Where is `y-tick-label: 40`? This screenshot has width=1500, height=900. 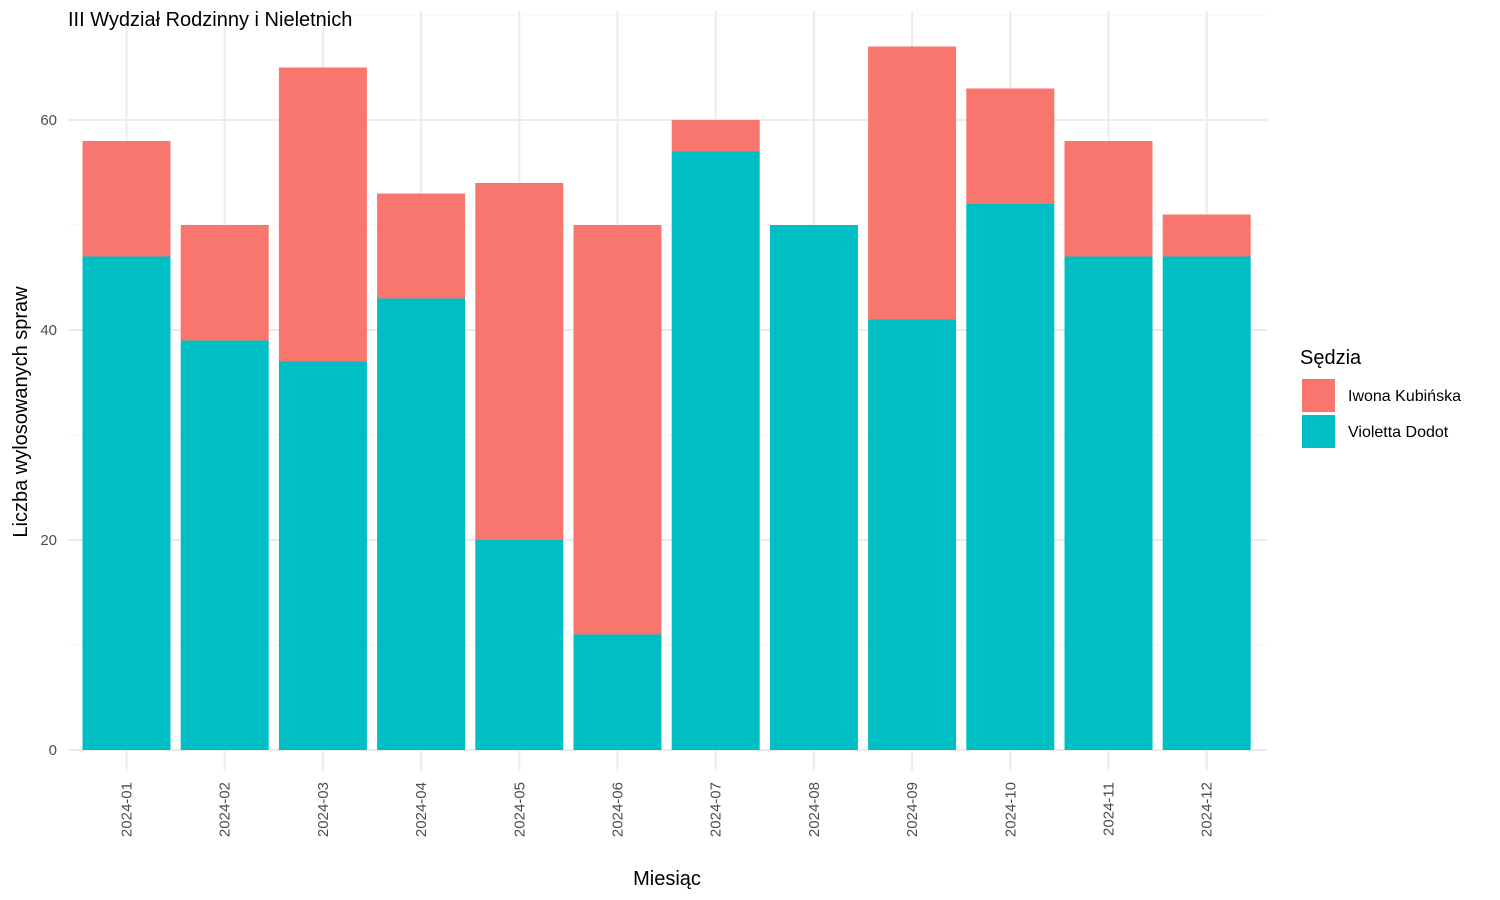 y-tick-label: 40 is located at coordinates (48, 330).